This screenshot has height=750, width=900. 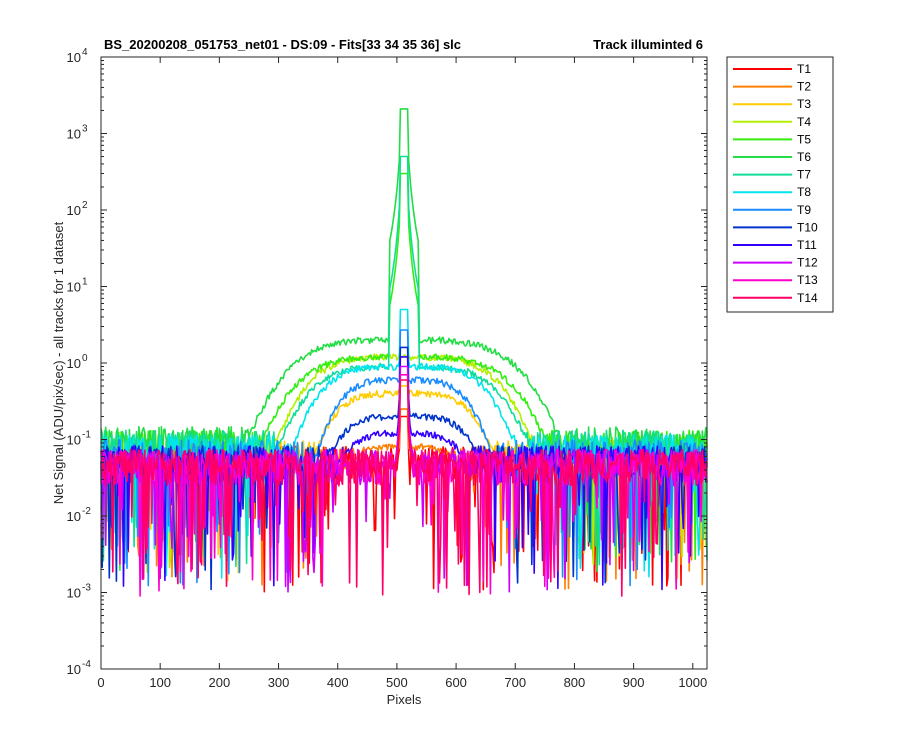 I want to click on legend-label: T4, so click(x=804, y=122).